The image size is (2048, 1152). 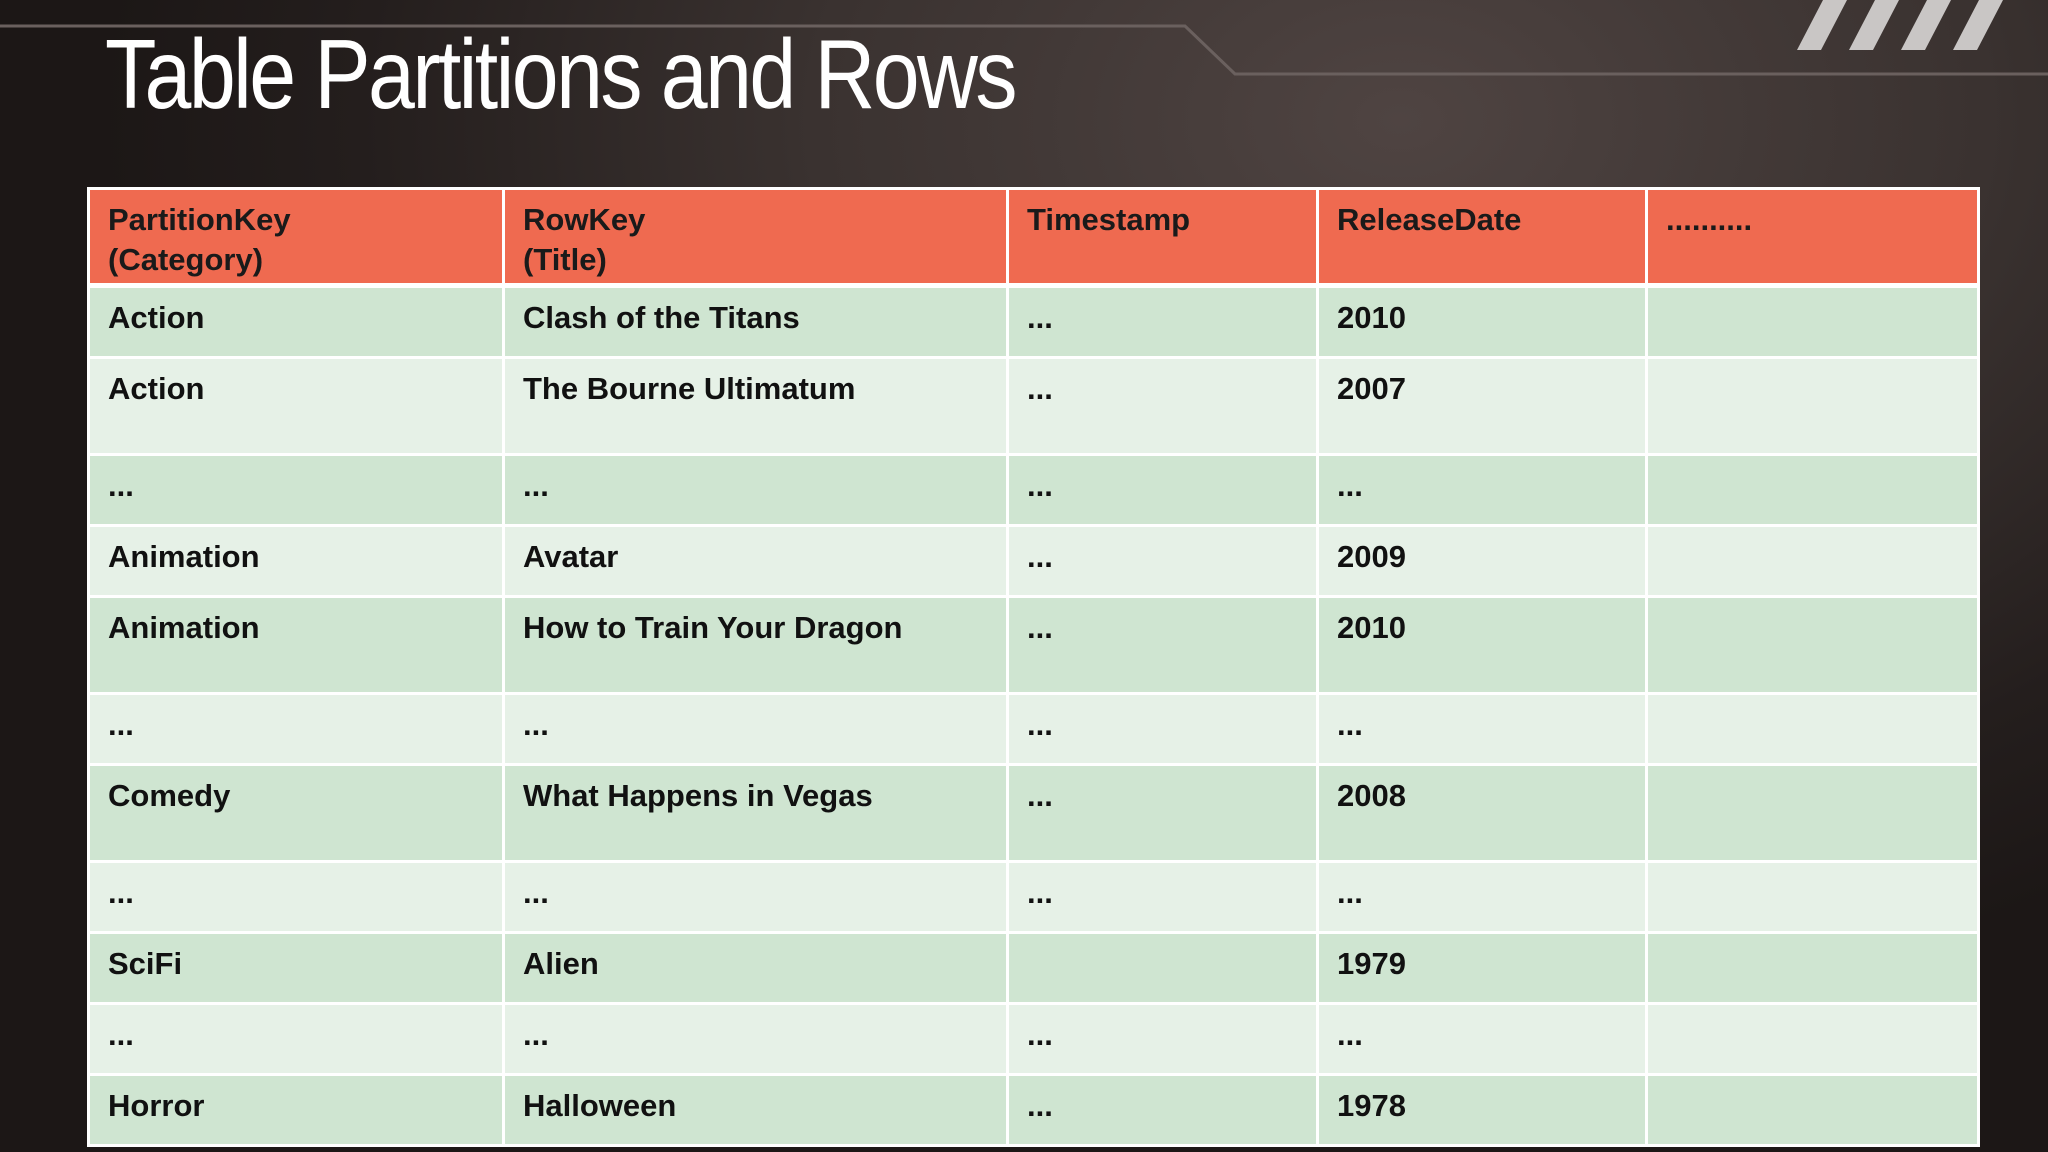 What do you see at coordinates (1482, 1110) in the screenshot?
I see `cell-releasedate: 1978` at bounding box center [1482, 1110].